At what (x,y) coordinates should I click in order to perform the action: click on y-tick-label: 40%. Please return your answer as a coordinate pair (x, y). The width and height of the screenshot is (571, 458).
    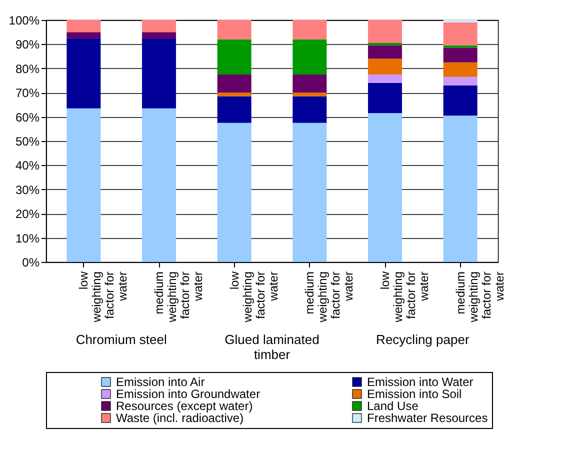
    Looking at the image, I should click on (27, 165).